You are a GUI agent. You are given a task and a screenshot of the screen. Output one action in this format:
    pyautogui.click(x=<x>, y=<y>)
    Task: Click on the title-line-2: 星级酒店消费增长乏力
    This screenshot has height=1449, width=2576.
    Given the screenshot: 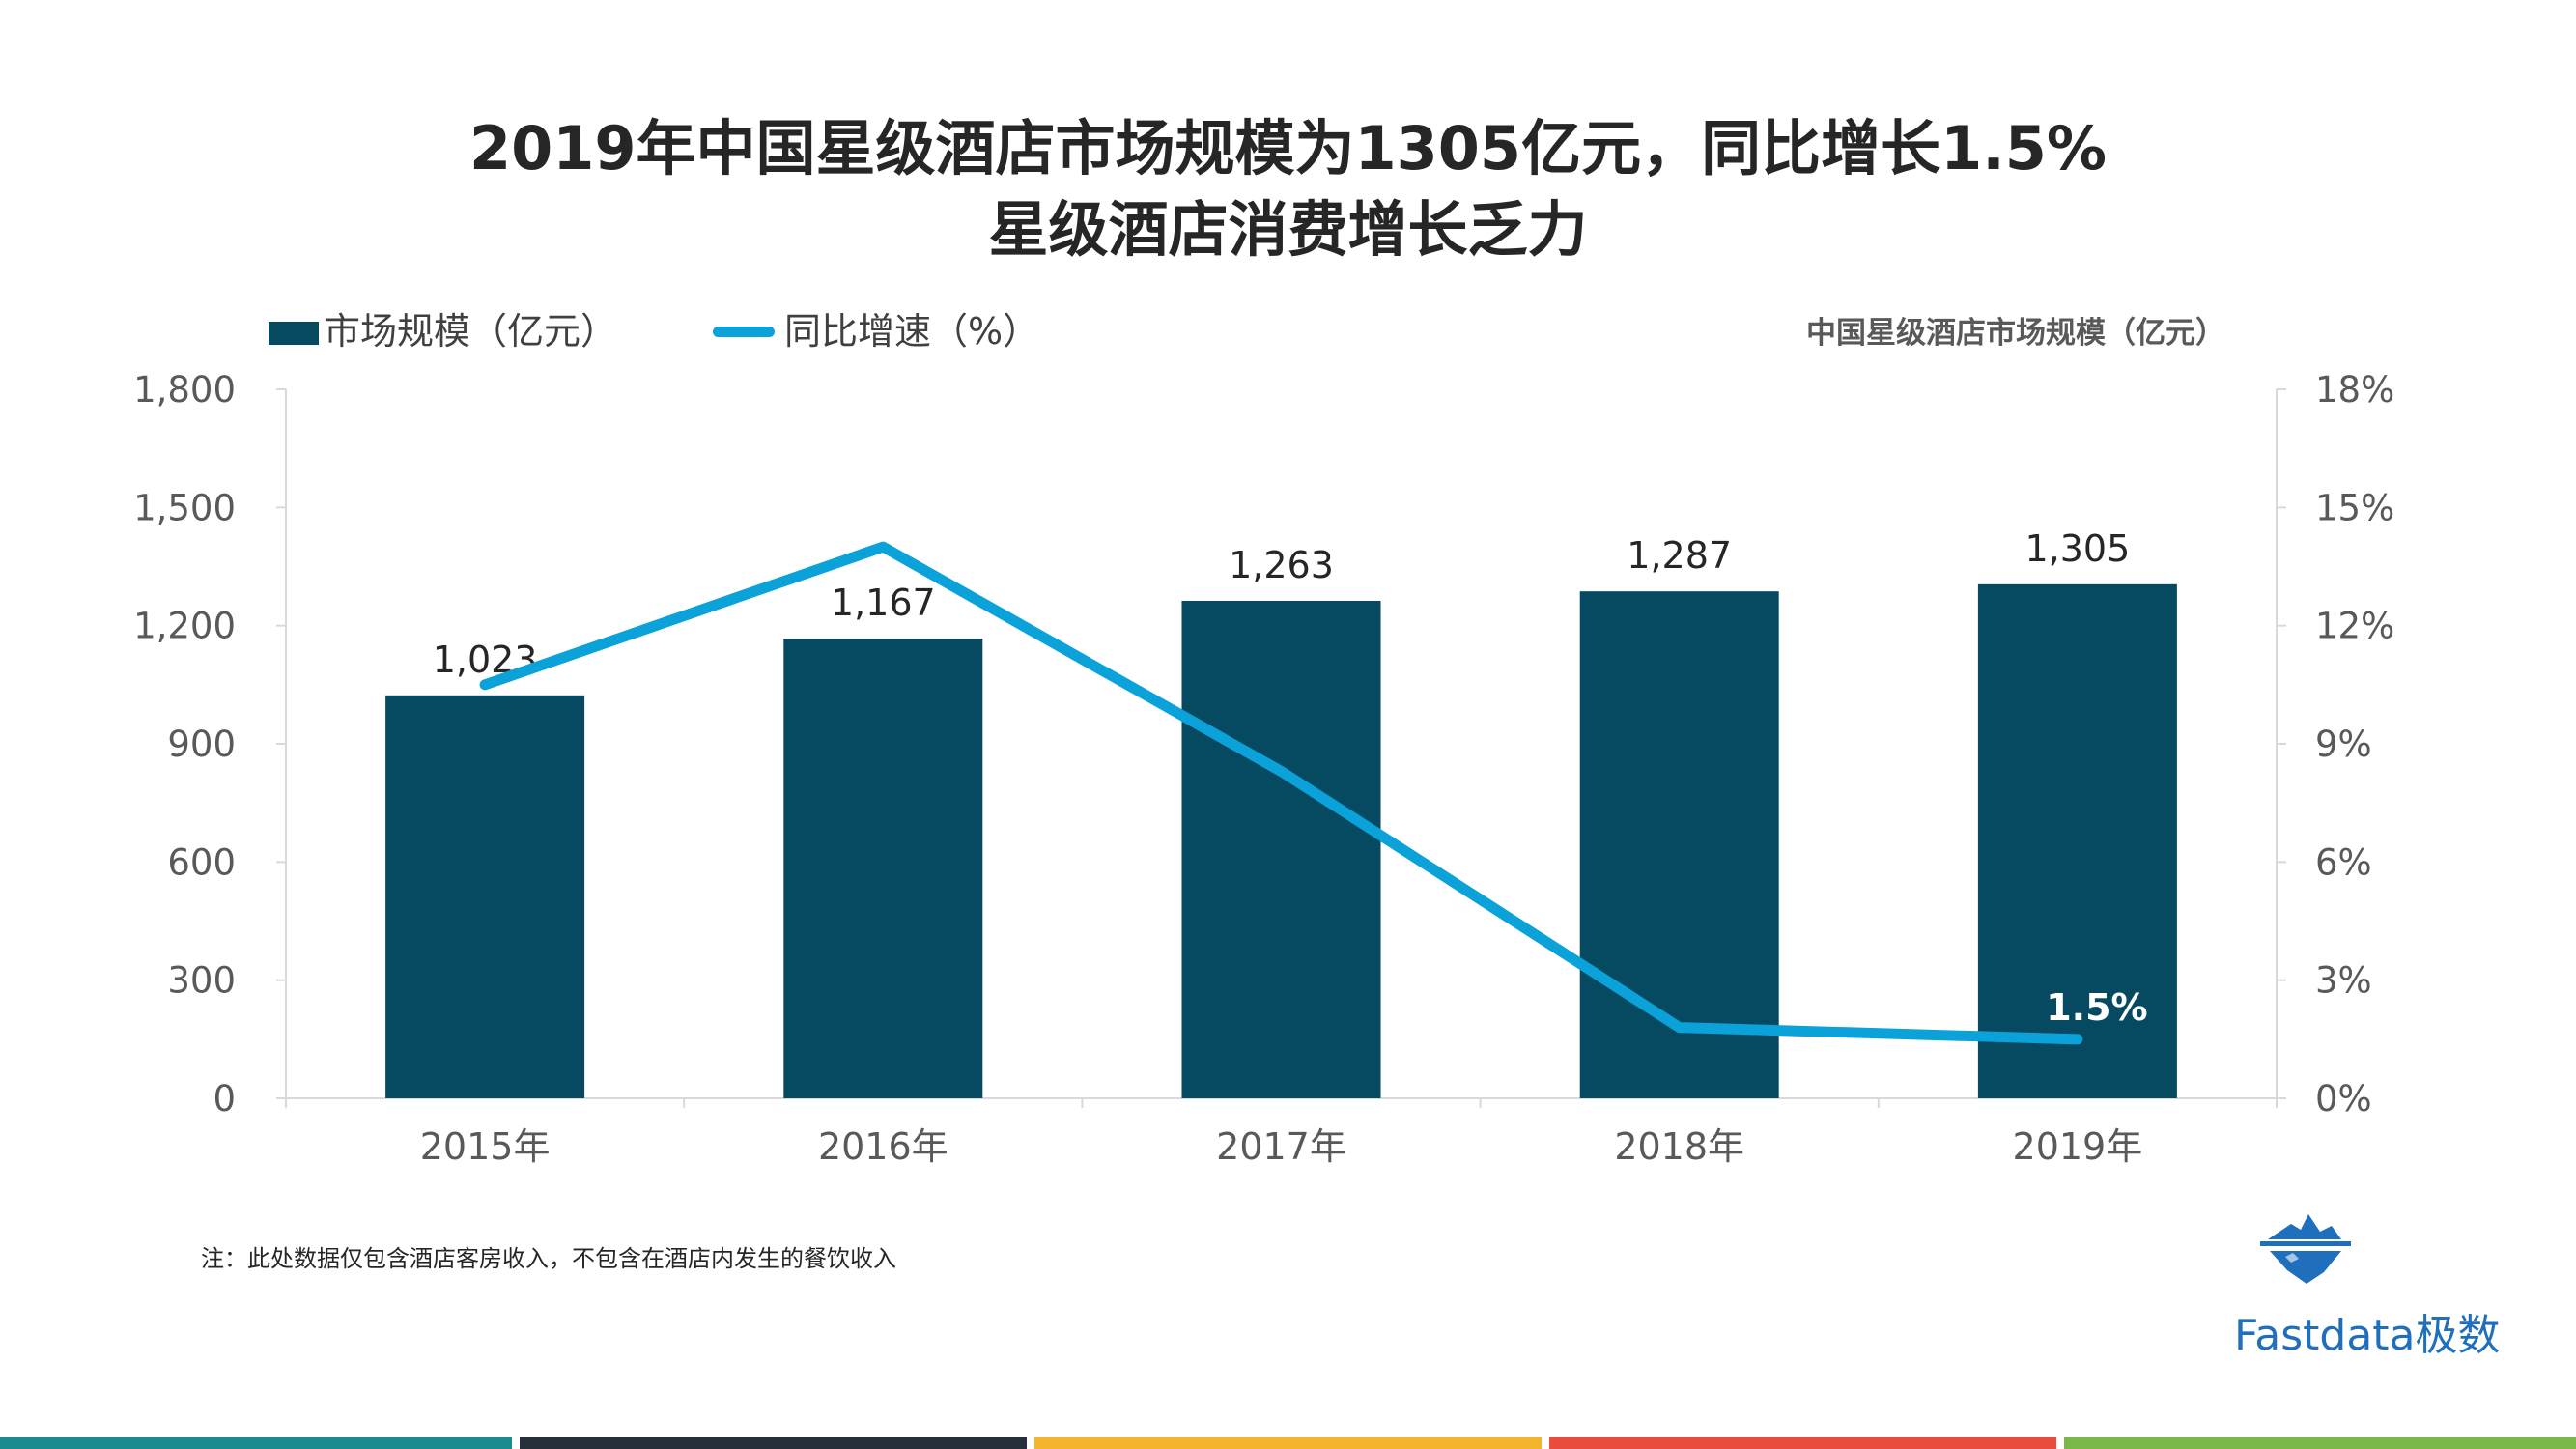 What is the action you would take?
    pyautogui.click(x=1288, y=229)
    